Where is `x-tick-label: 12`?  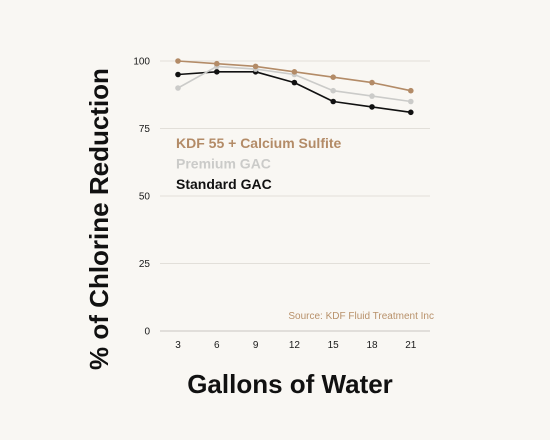 x-tick-label: 12 is located at coordinates (295, 345).